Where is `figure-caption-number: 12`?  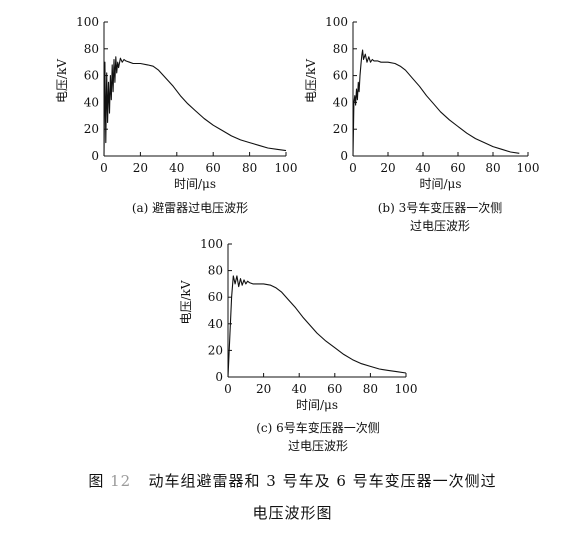 figure-caption-number: 12 is located at coordinates (120, 481).